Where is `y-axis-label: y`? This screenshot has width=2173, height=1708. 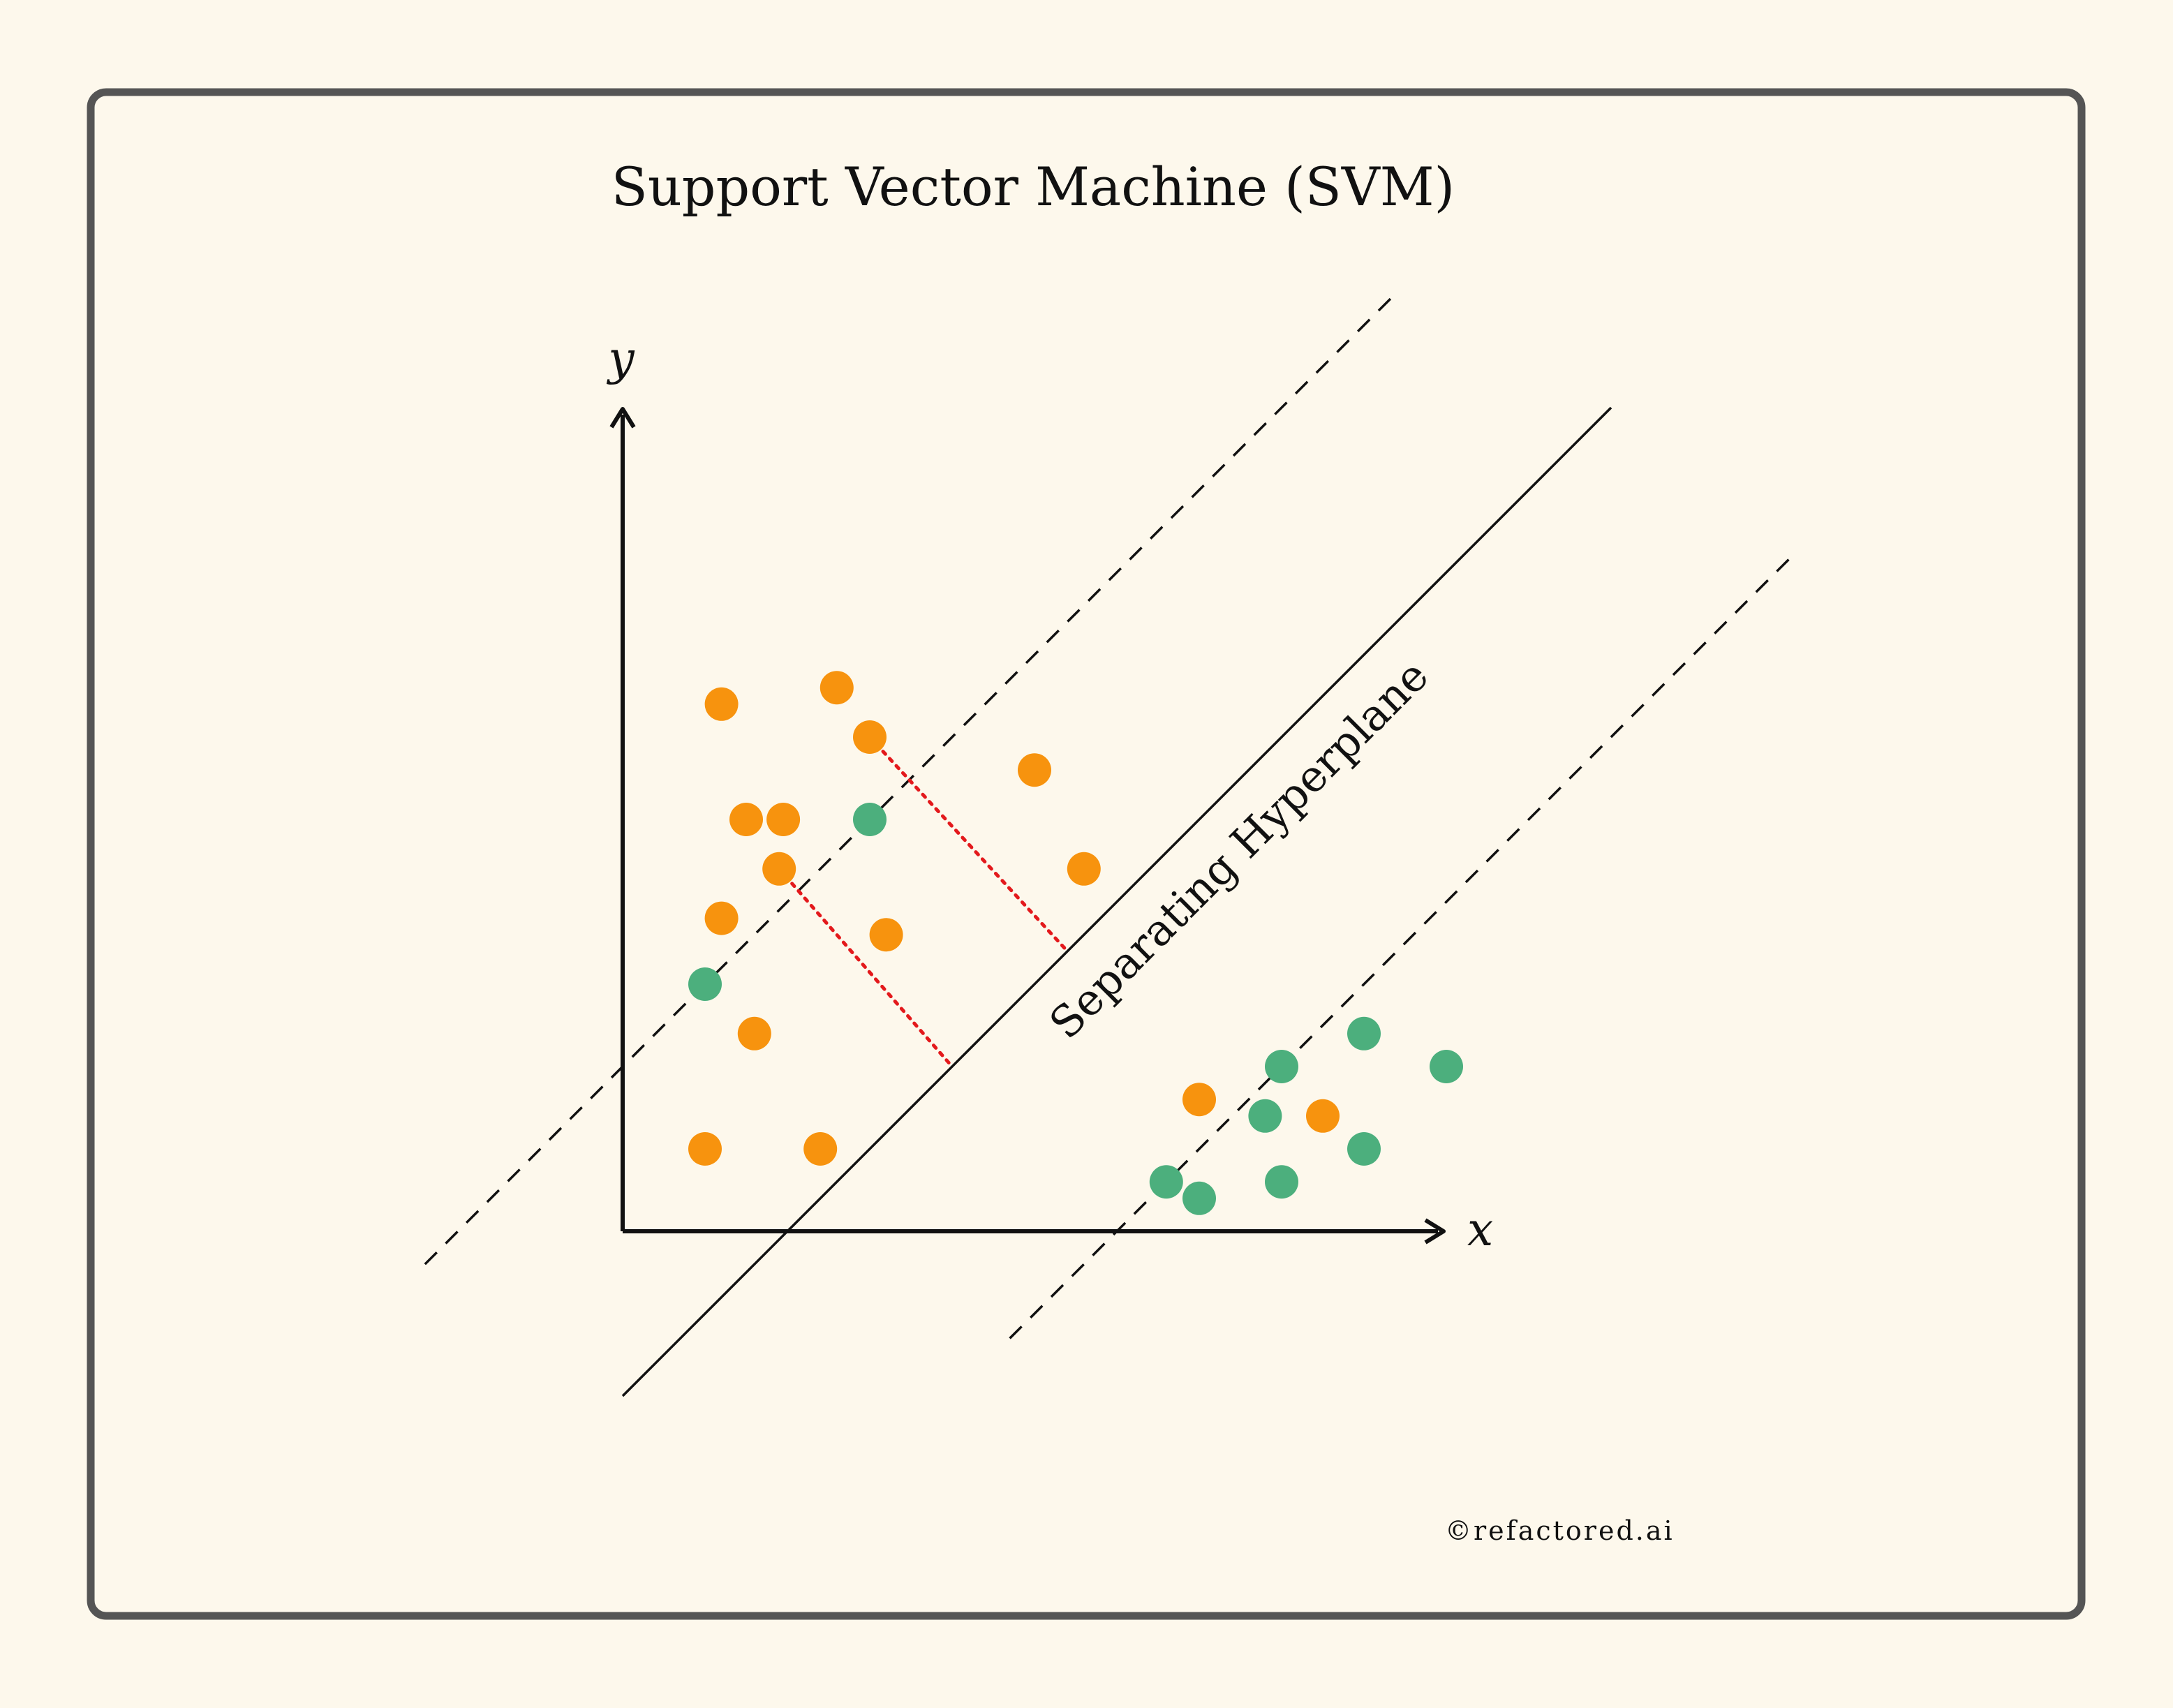
y-axis-label: y is located at coordinates (620, 358).